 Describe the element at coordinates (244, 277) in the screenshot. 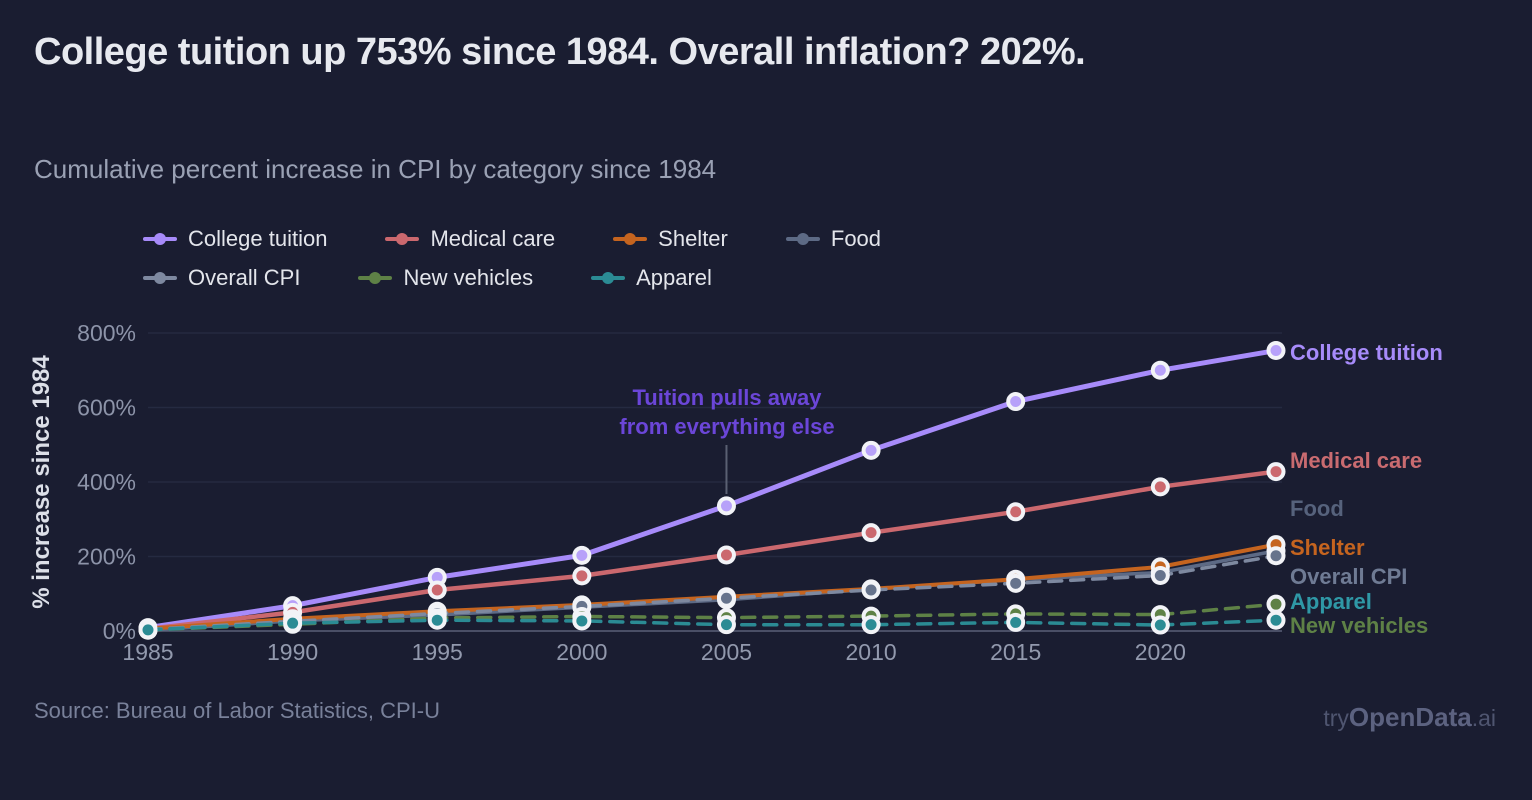

I see `legend-label: Overall CPI` at that location.